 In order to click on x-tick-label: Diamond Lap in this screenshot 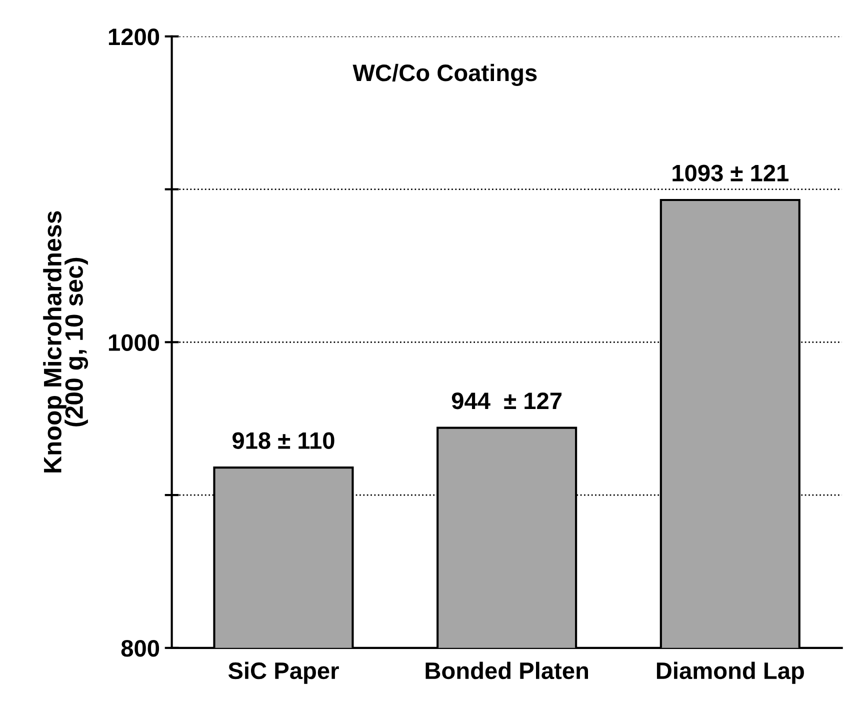, I will do `click(730, 673)`.